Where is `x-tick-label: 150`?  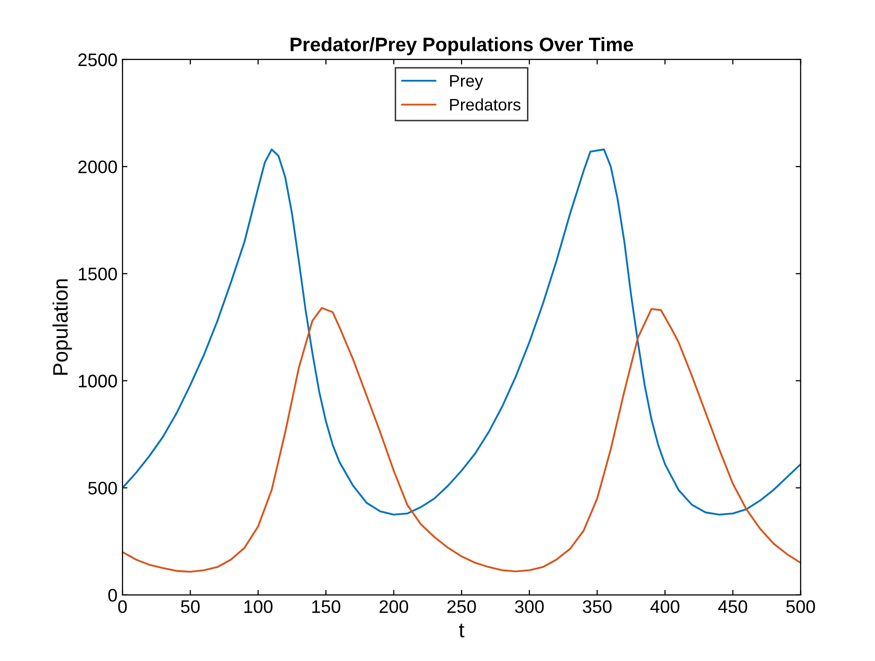 x-tick-label: 150 is located at coordinates (326, 607).